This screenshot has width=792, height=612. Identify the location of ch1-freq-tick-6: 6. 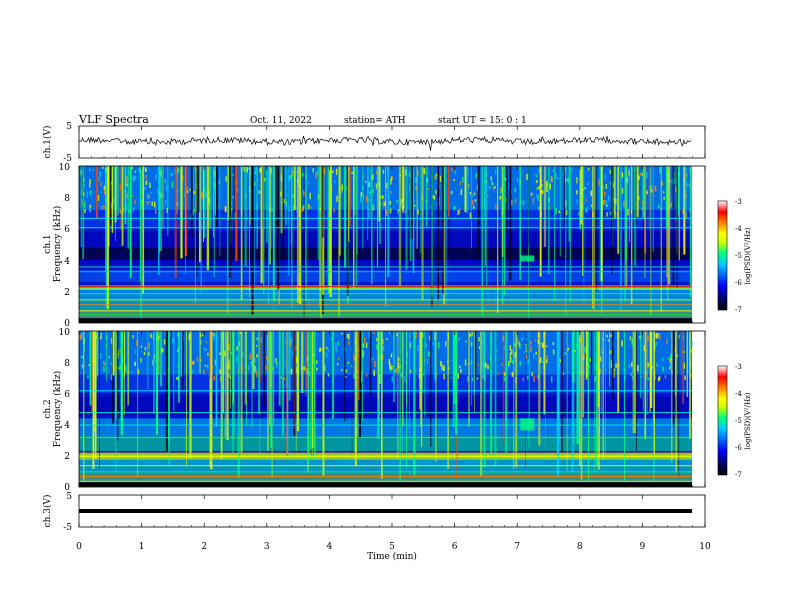
(67, 230).